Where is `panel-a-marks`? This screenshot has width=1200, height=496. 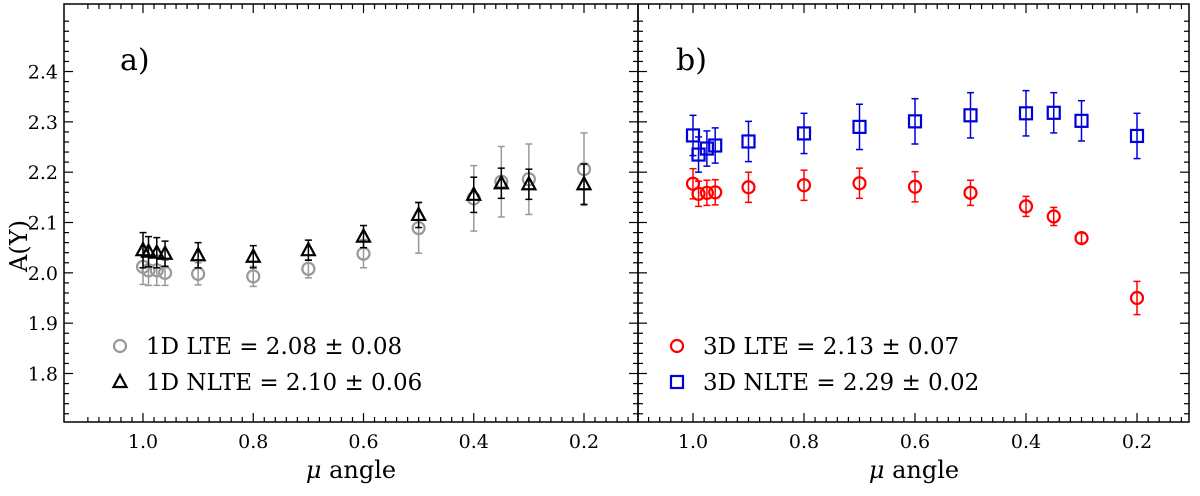 panel-a-marks is located at coordinates (363, 210).